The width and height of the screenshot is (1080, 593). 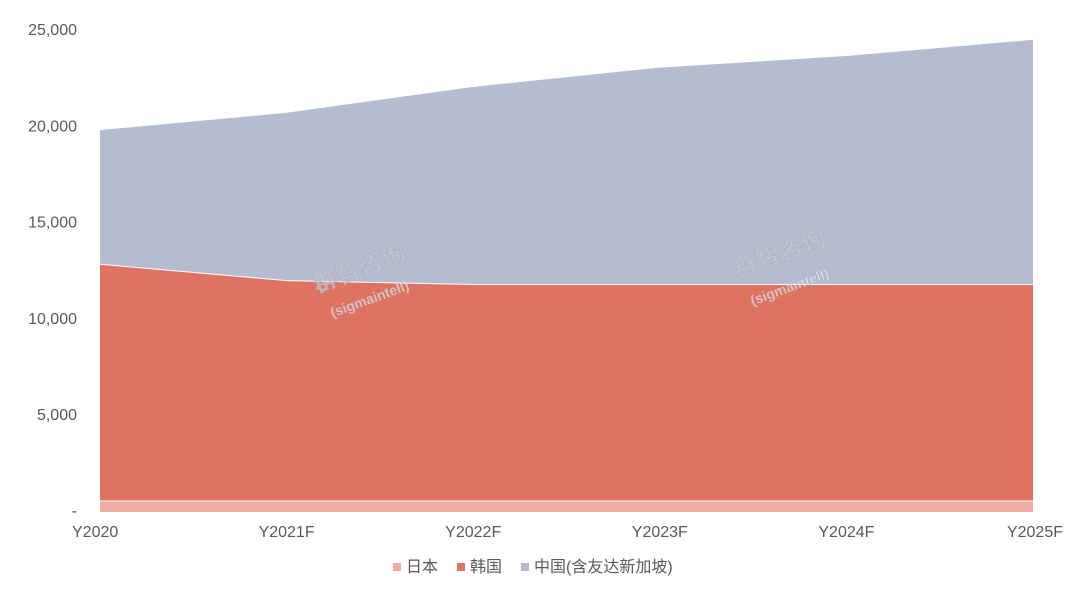 What do you see at coordinates (486, 567) in the screenshot?
I see `legend-label: 韩国` at bounding box center [486, 567].